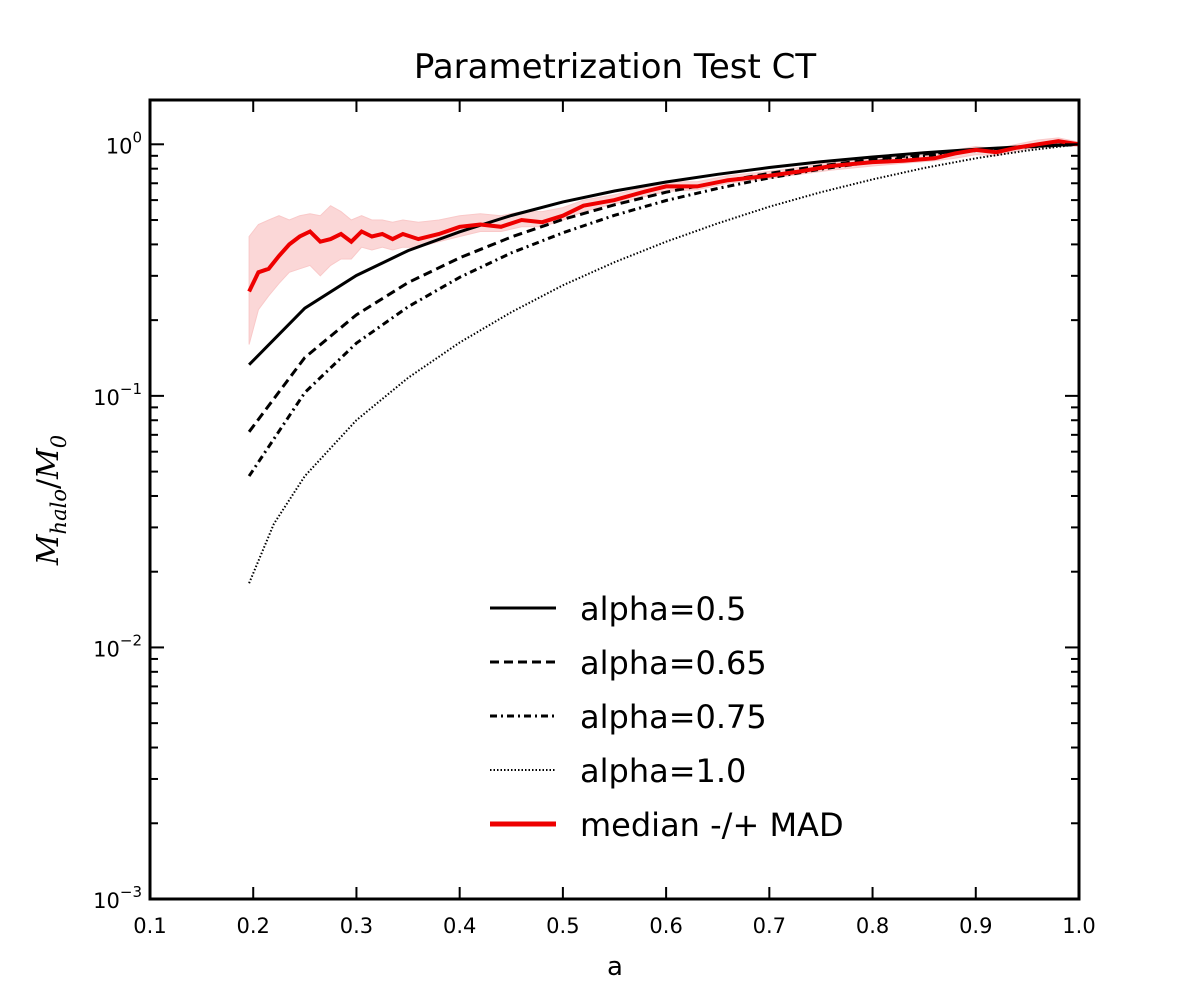 This screenshot has height=1000, width=1200. I want to click on y-tick-label: 10⁻², so click(117, 646).